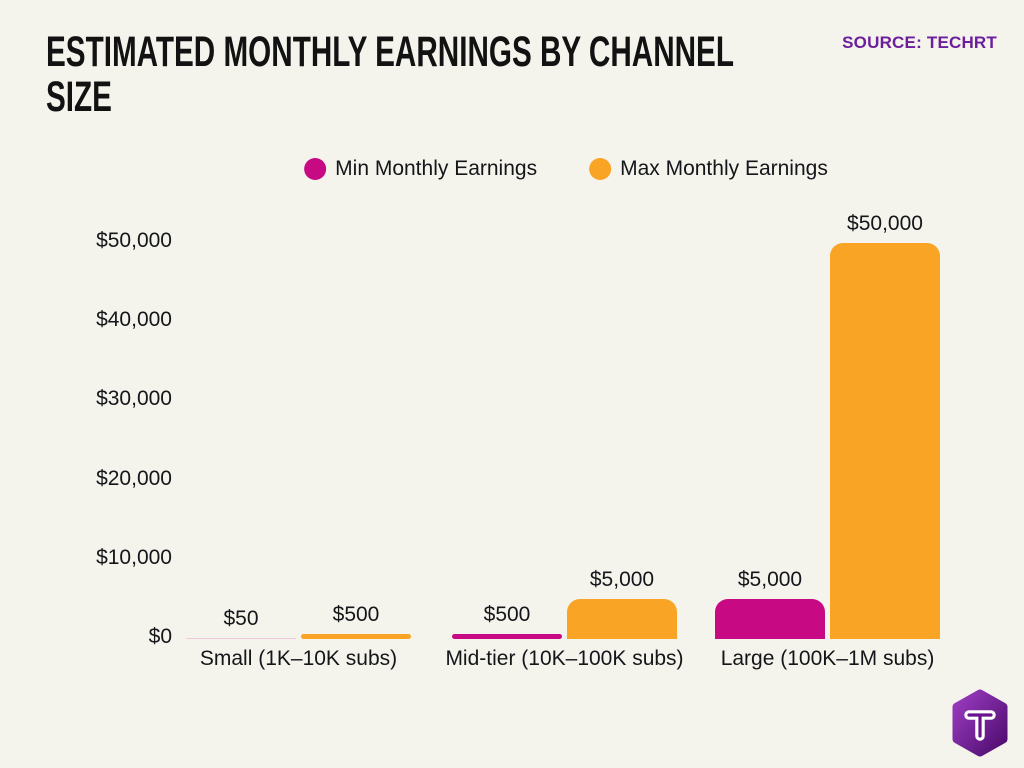 The image size is (1024, 768). Describe the element at coordinates (919, 42) in the screenshot. I see `source-credit: SOURCE: TECHRT` at that location.